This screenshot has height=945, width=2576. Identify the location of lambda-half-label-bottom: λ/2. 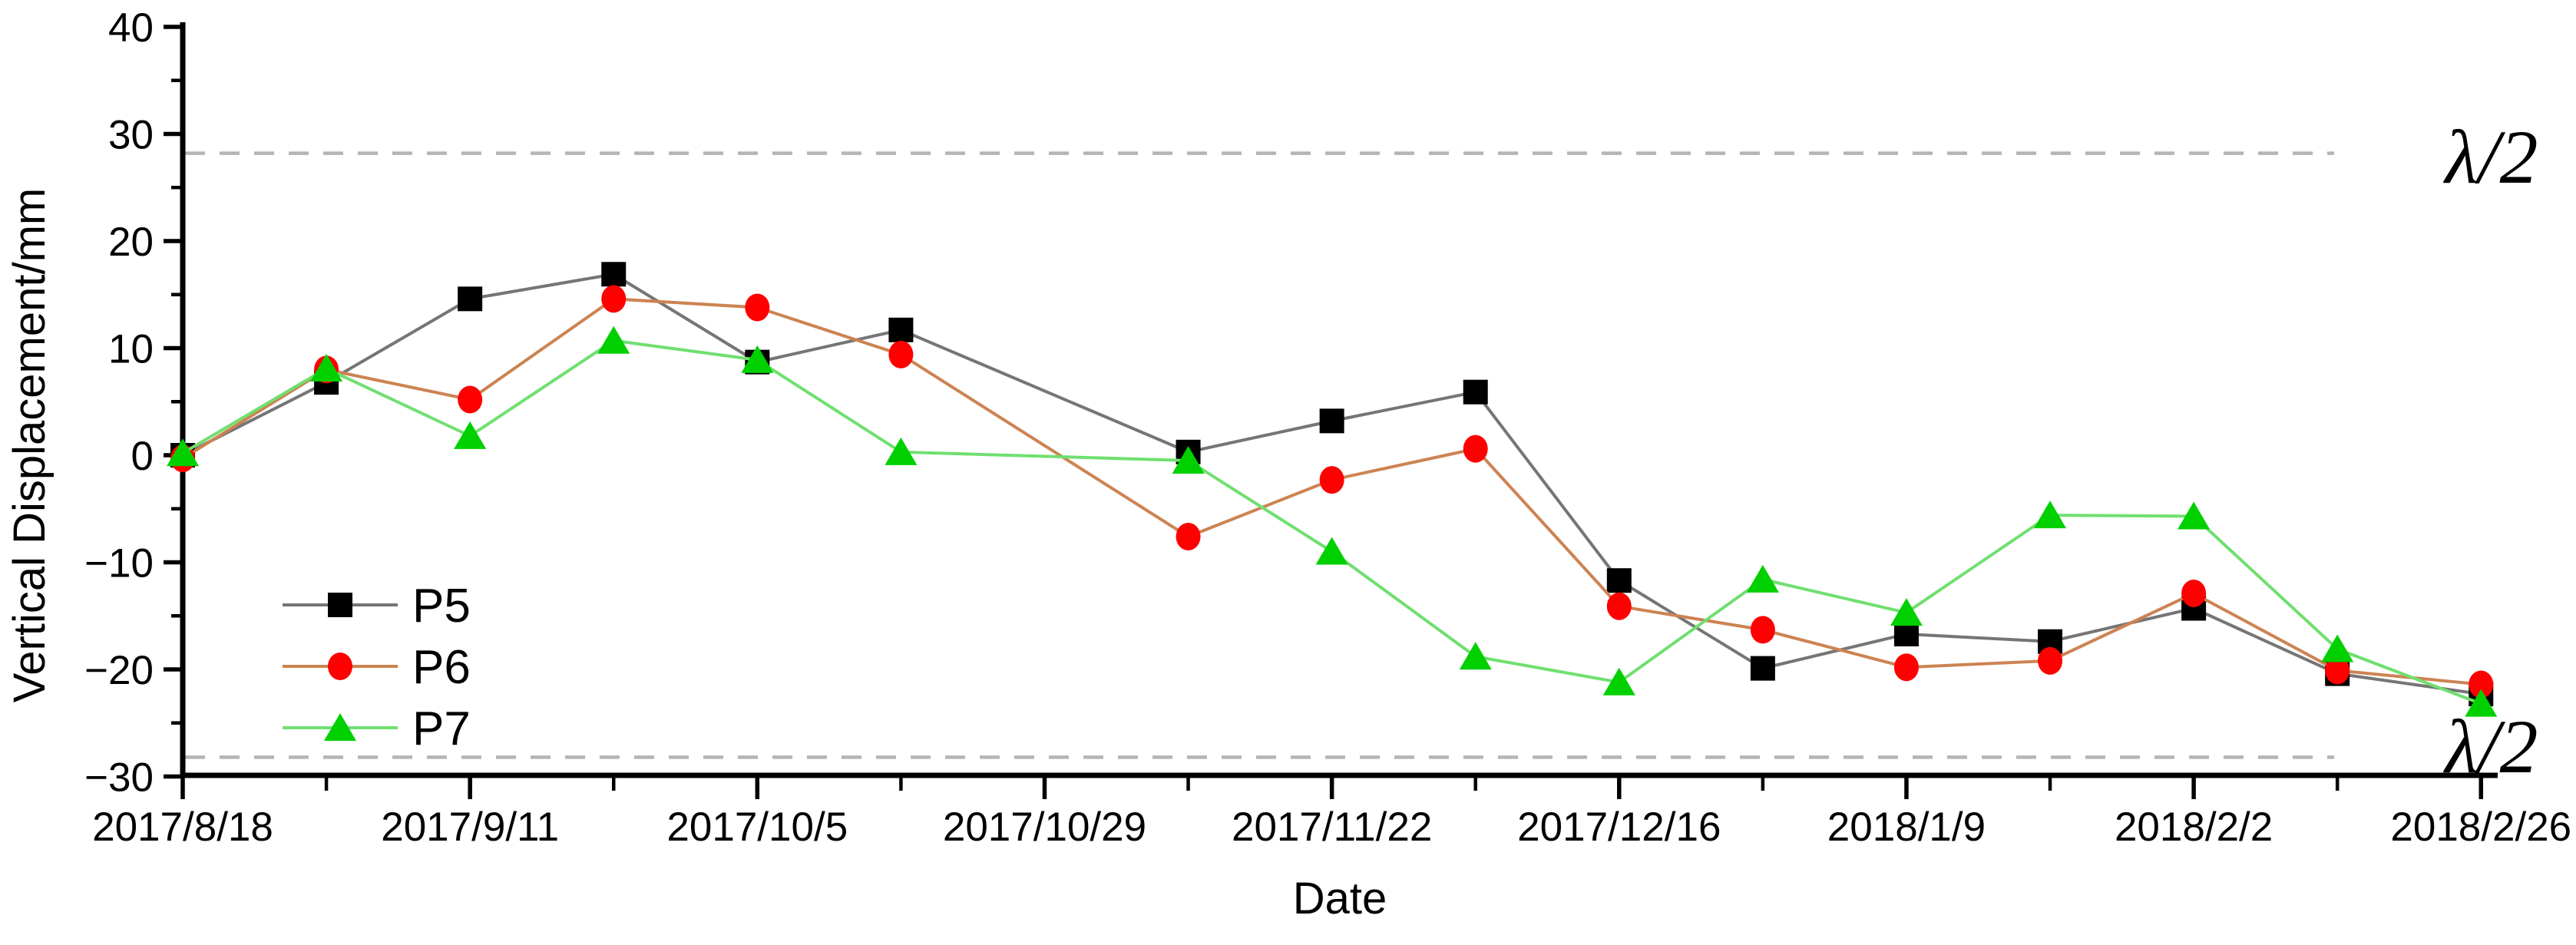
(2490, 746).